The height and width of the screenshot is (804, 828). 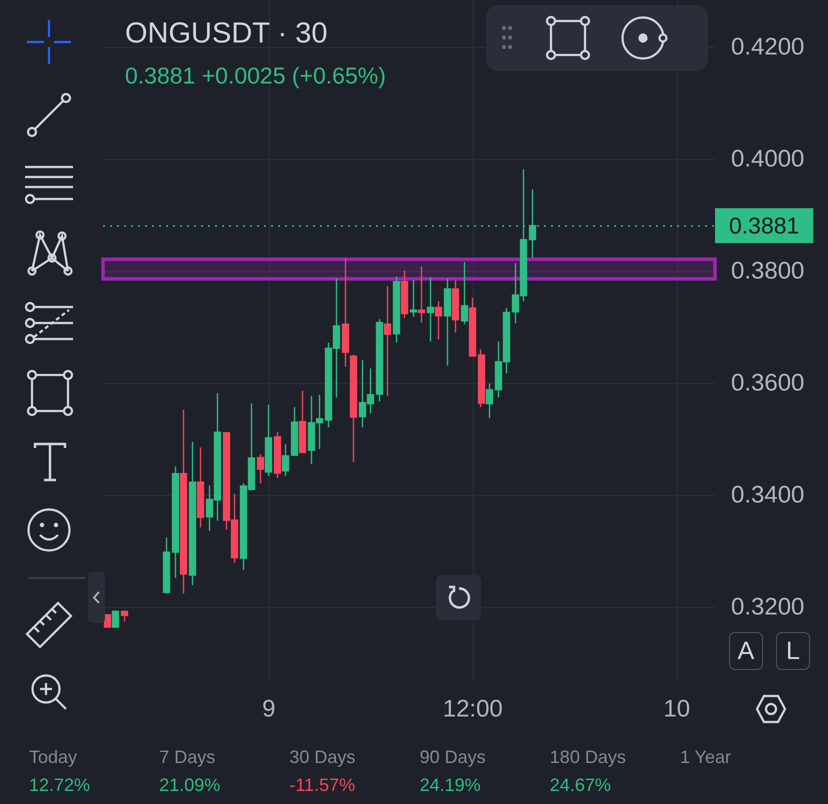 I want to click on y-tick-label: 0.3400, so click(x=767, y=494).